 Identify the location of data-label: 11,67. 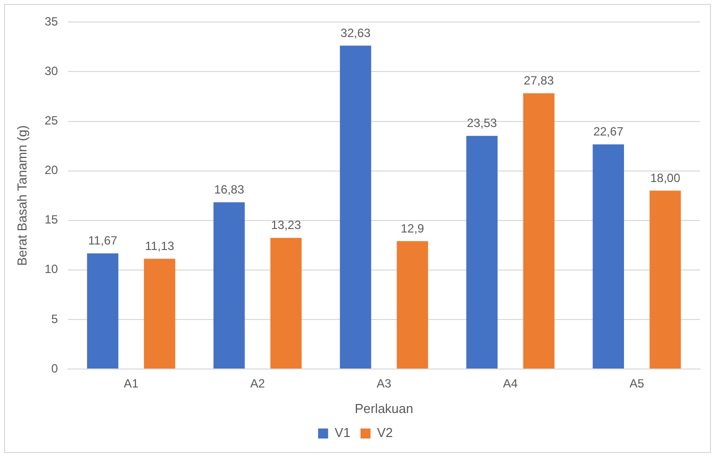
(103, 241).